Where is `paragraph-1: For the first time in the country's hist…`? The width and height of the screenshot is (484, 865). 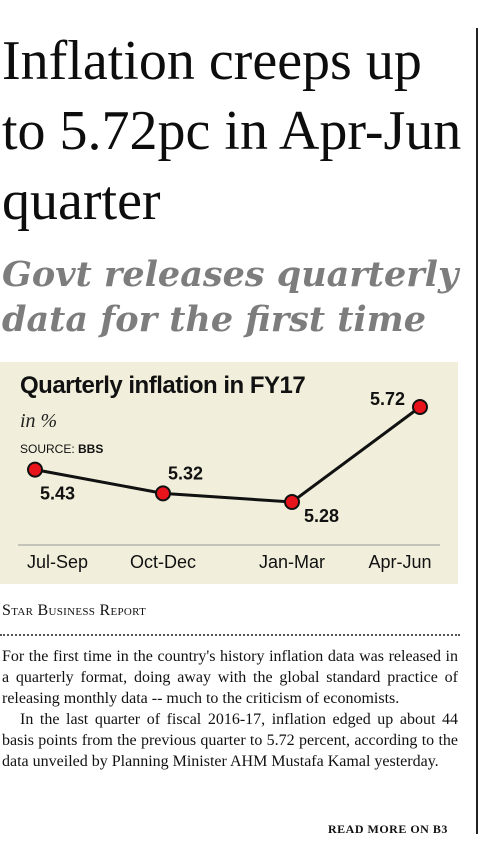
paragraph-1: For the first time in the country's hist… is located at coordinates (230, 677).